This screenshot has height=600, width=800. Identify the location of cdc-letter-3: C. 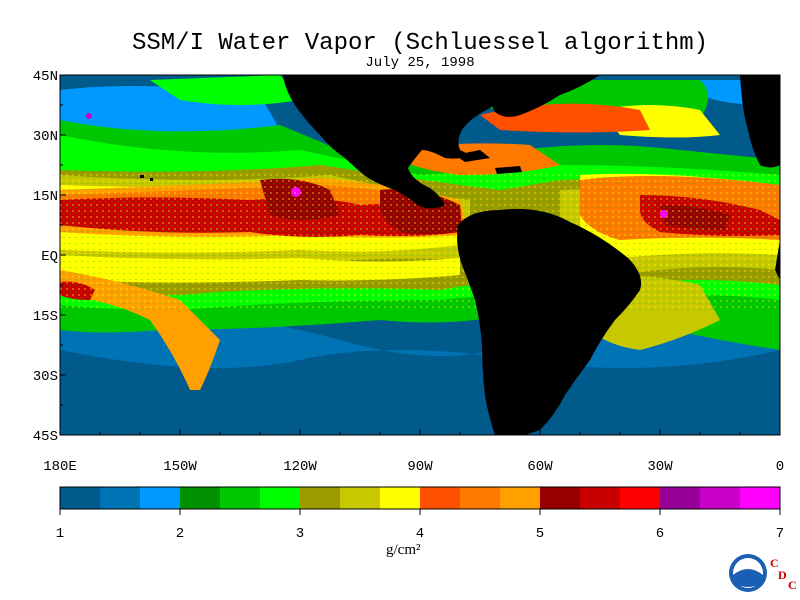
(792, 585).